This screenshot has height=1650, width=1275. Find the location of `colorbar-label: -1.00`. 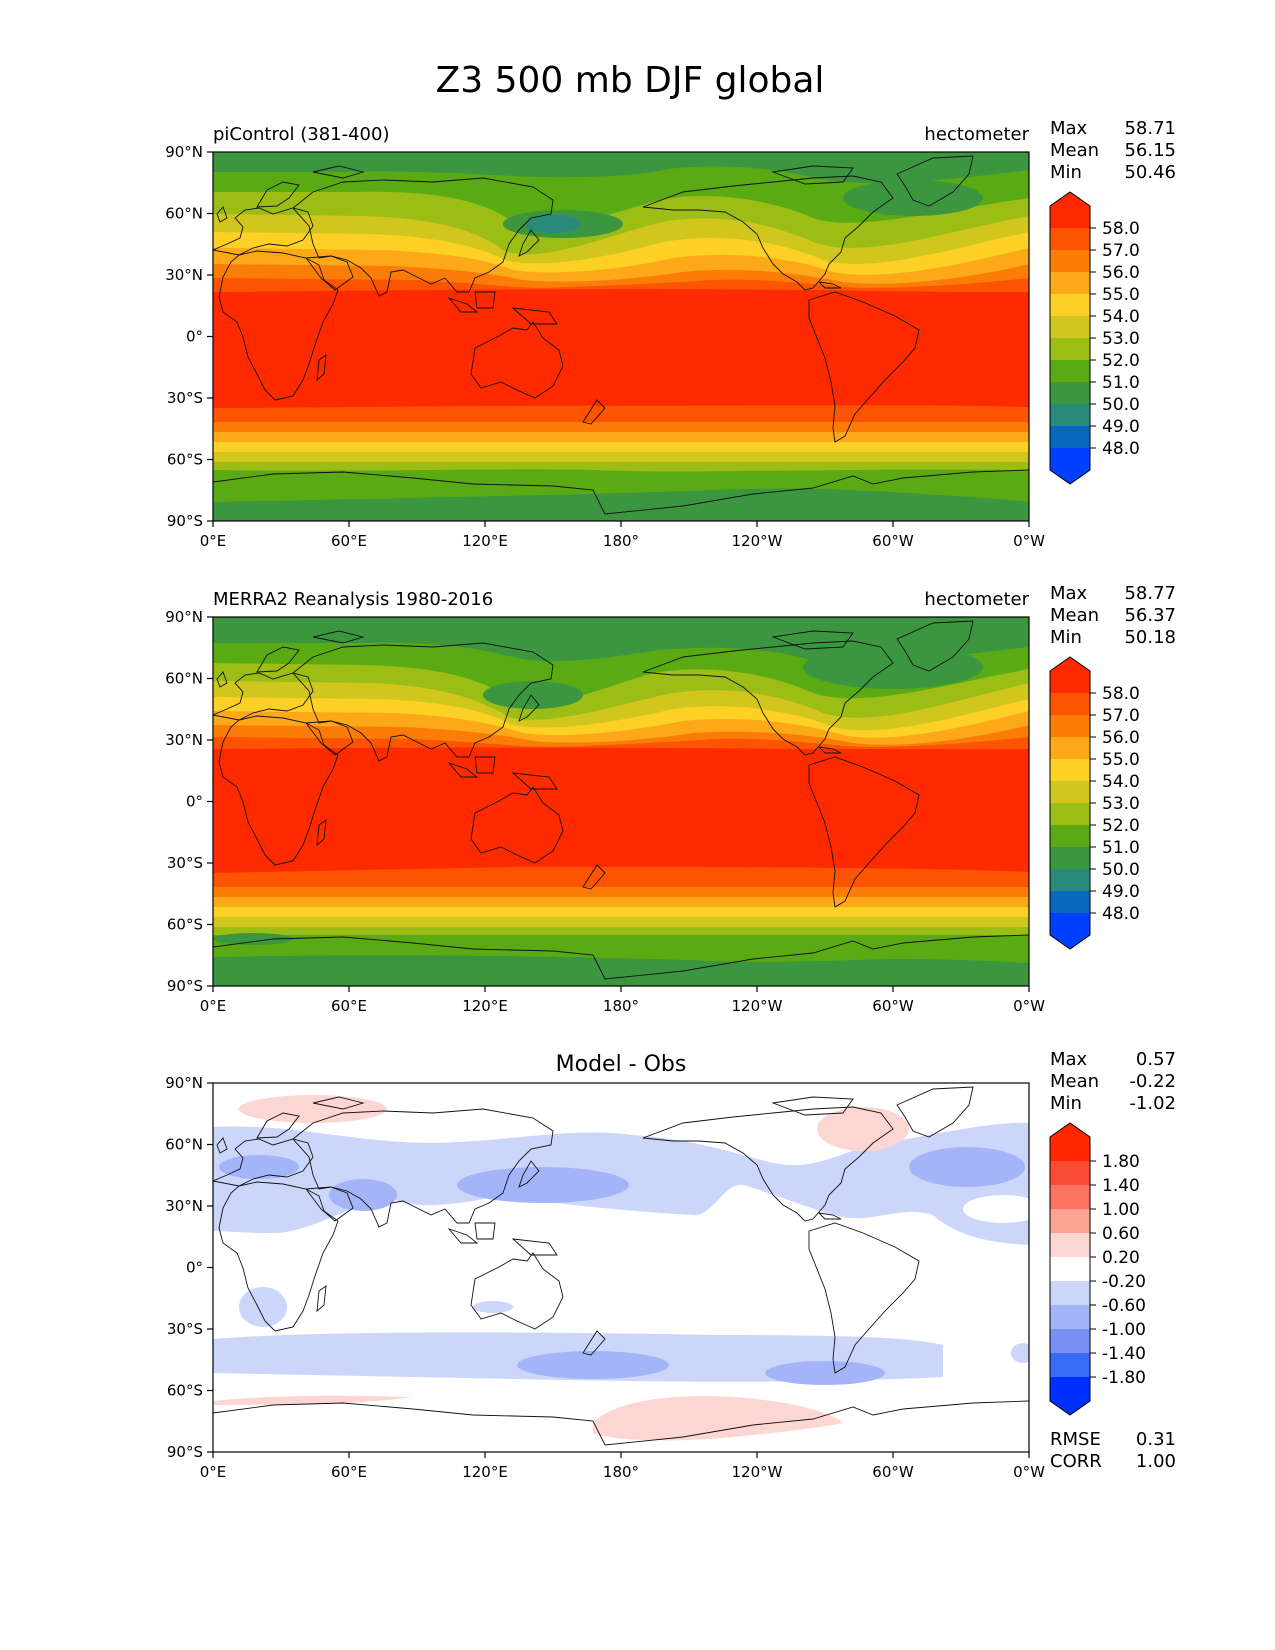

colorbar-label: -1.00 is located at coordinates (1124, 1330).